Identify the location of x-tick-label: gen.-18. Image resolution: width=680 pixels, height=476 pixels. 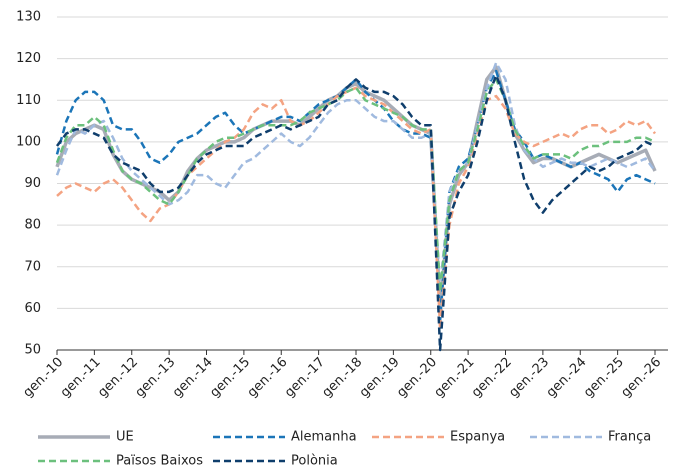
(342, 378).